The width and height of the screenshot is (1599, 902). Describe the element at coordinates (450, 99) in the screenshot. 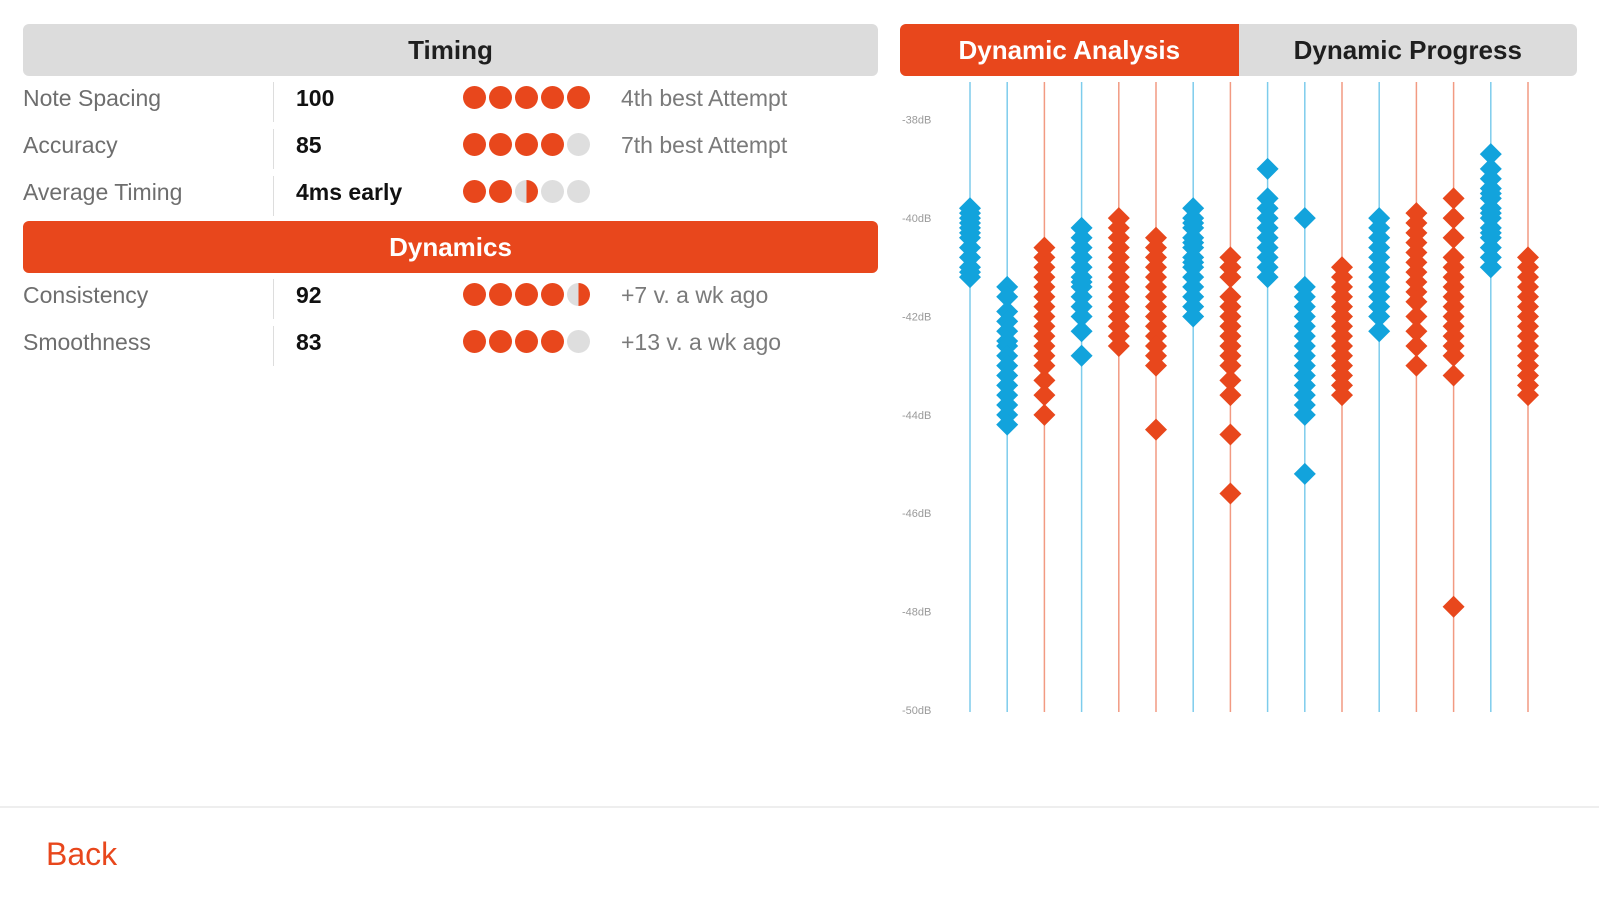

I see `metric-row-note-spacing: Note Spacing 100 4th best Attempt` at that location.